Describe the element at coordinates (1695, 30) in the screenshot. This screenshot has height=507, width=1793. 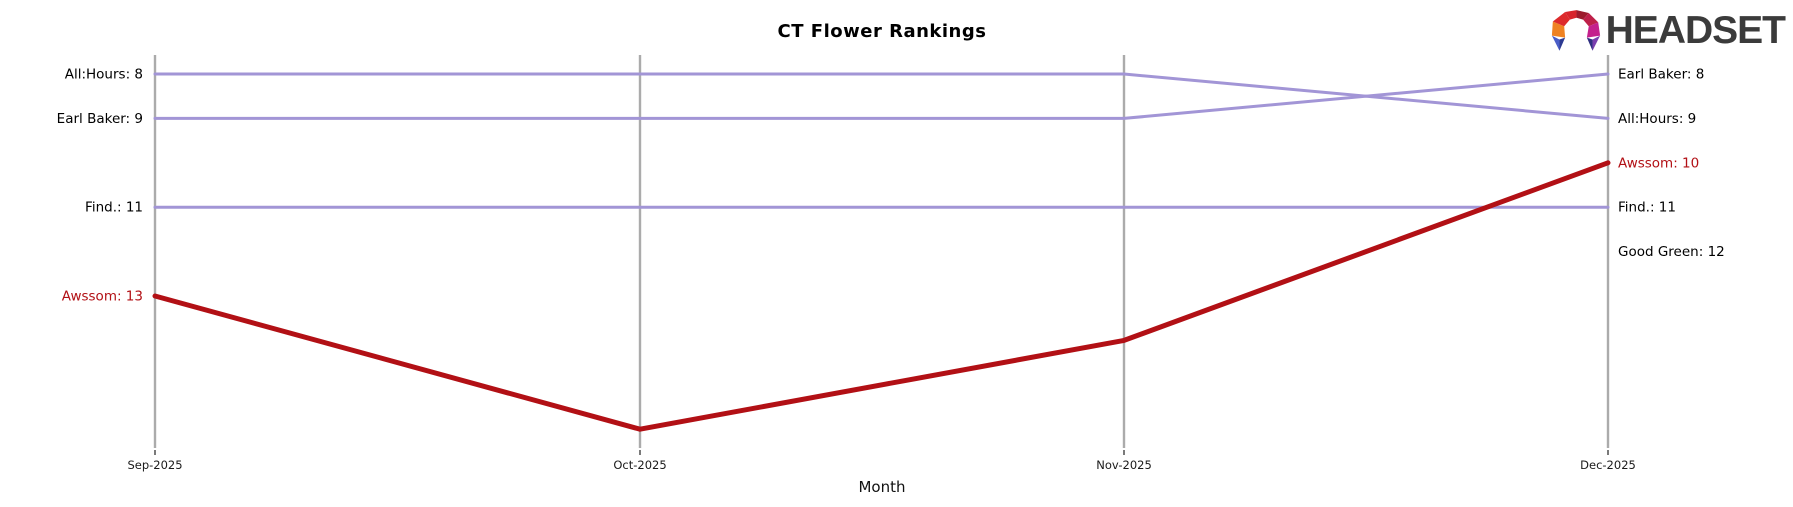
I see `headset-logo-text: HEADSET` at that location.